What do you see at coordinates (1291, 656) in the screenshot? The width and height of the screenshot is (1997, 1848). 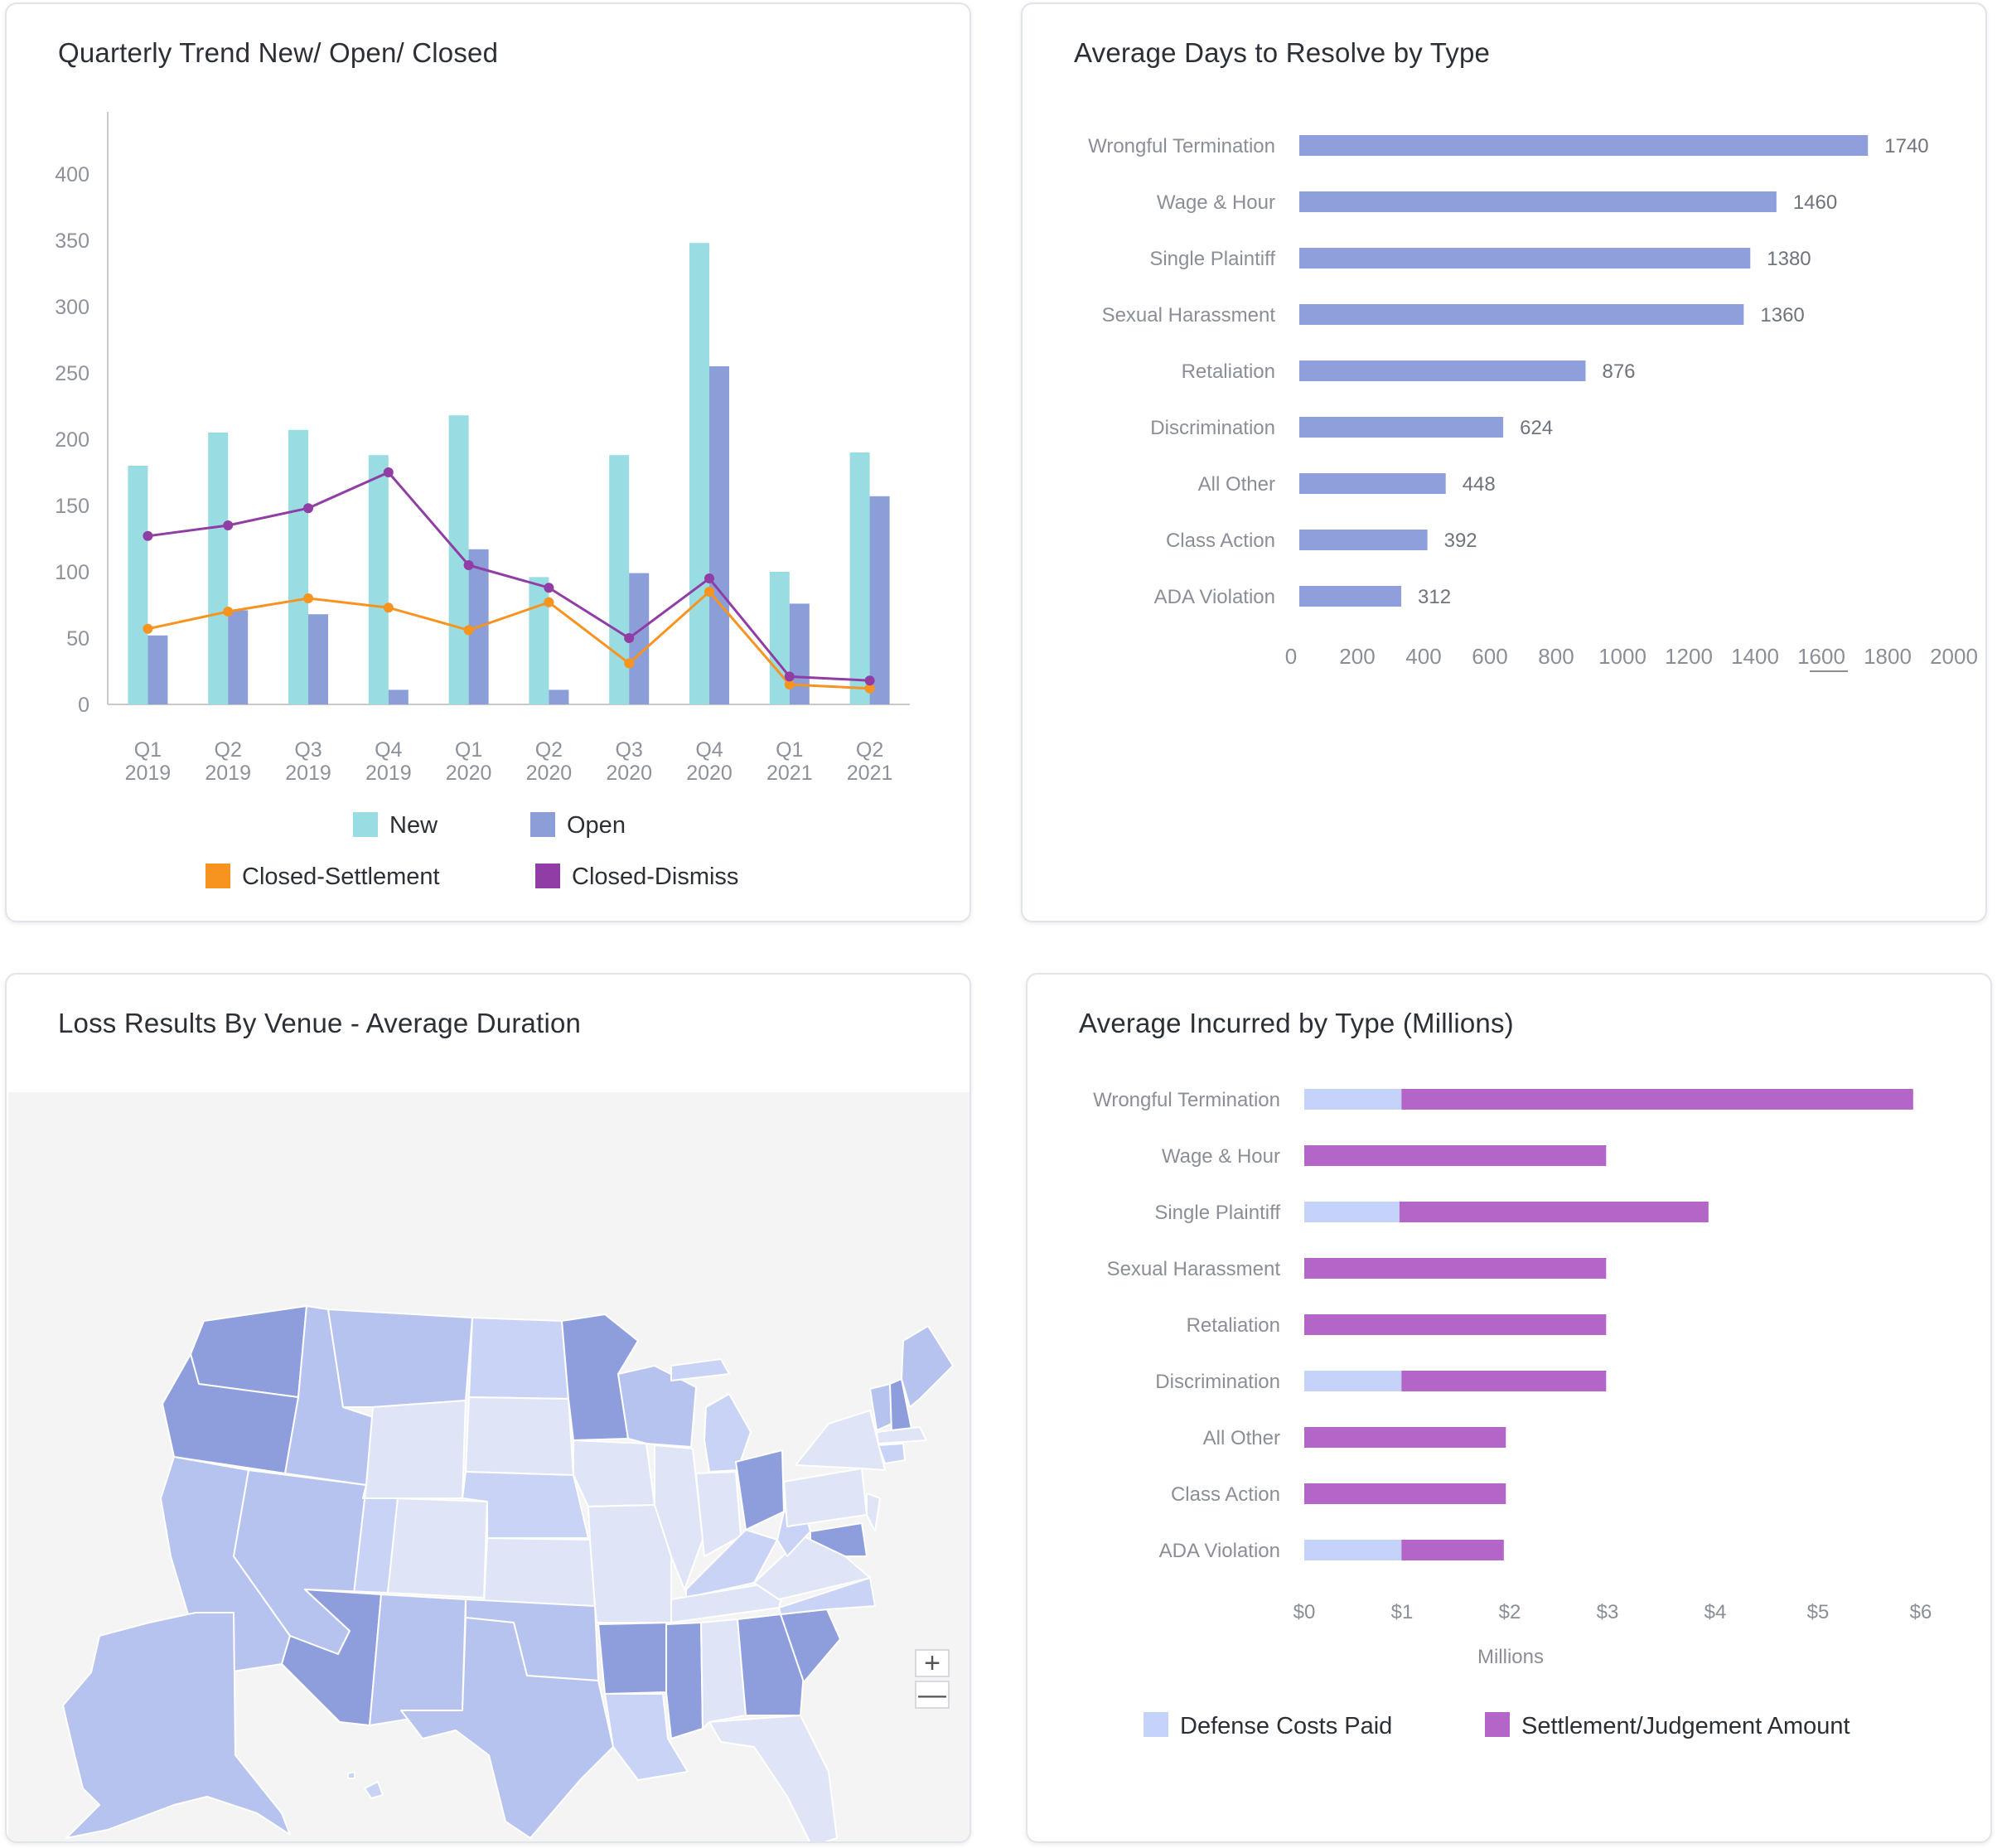 I see `x-tick-label: 0` at bounding box center [1291, 656].